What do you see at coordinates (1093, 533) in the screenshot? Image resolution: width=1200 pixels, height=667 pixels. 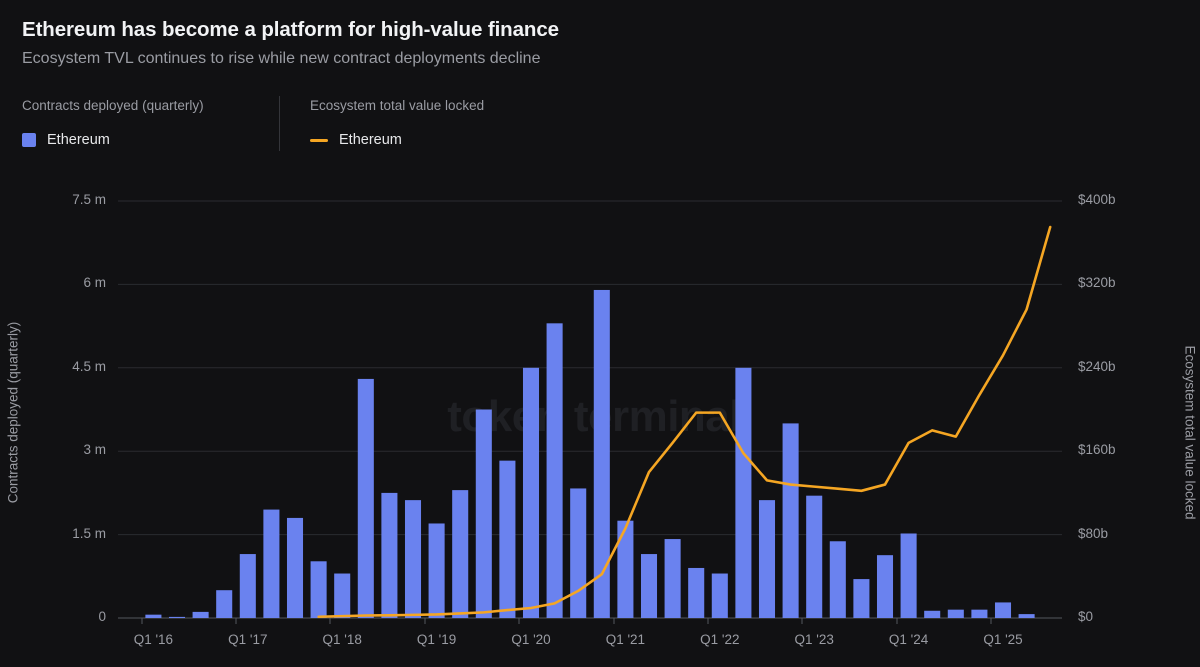 I see `y-axis-tick-right: $80b` at bounding box center [1093, 533].